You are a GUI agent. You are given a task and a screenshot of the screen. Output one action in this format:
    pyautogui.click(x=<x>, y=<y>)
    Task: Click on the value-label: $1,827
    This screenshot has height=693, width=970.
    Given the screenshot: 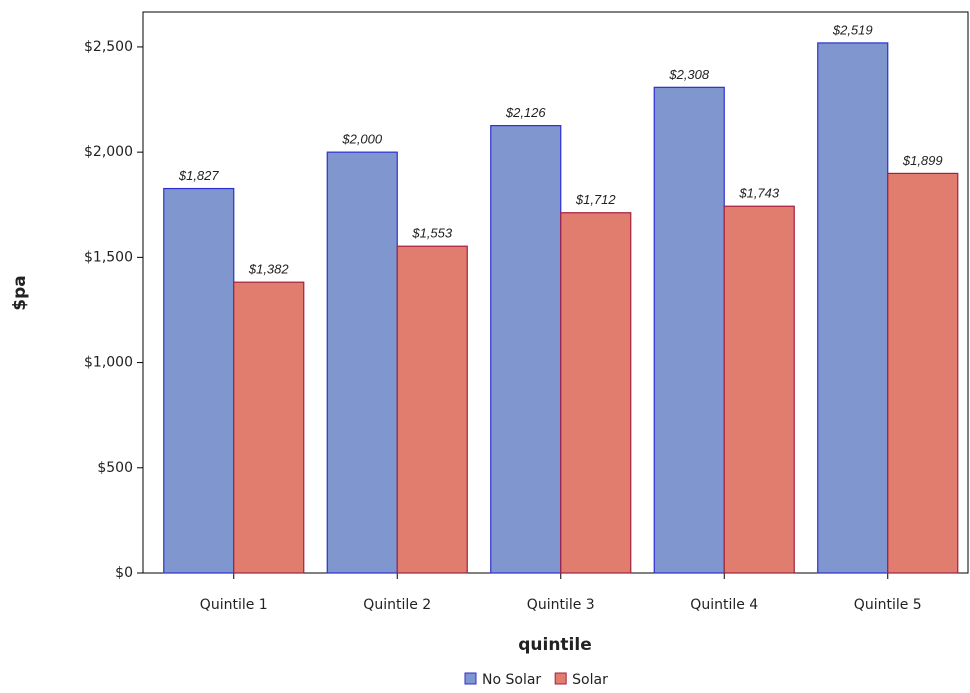 What is the action you would take?
    pyautogui.click(x=199, y=175)
    